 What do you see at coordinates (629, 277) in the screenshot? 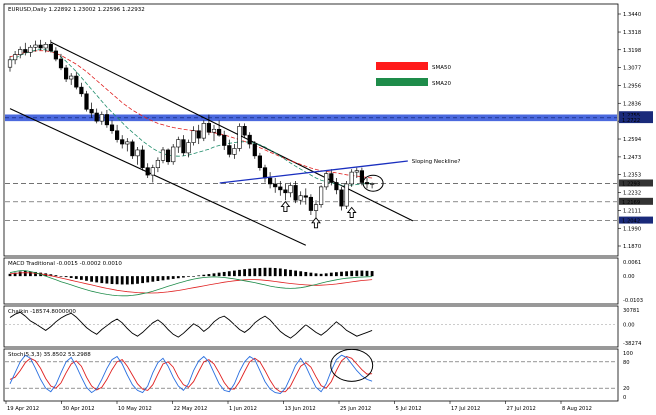
I see `macd-tick-label: 0.00` at bounding box center [629, 277].